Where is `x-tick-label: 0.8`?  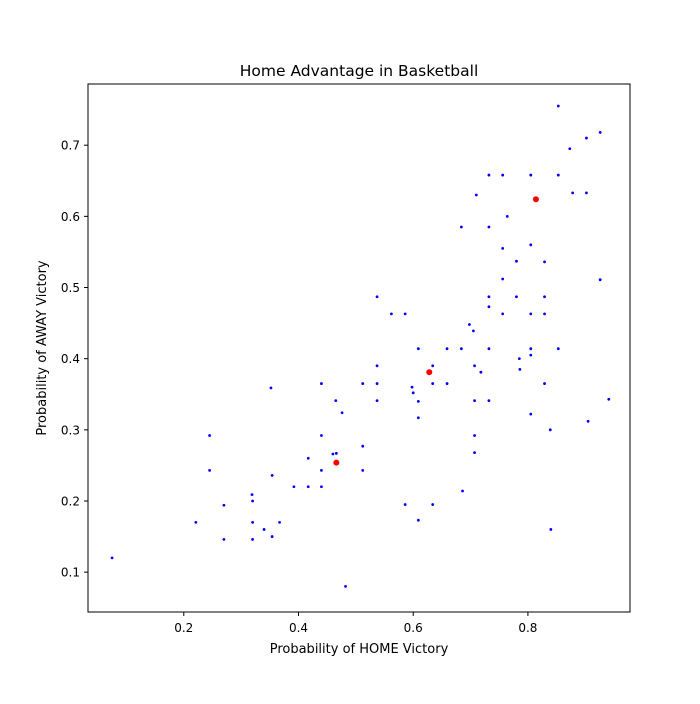 x-tick-label: 0.8 is located at coordinates (527, 628).